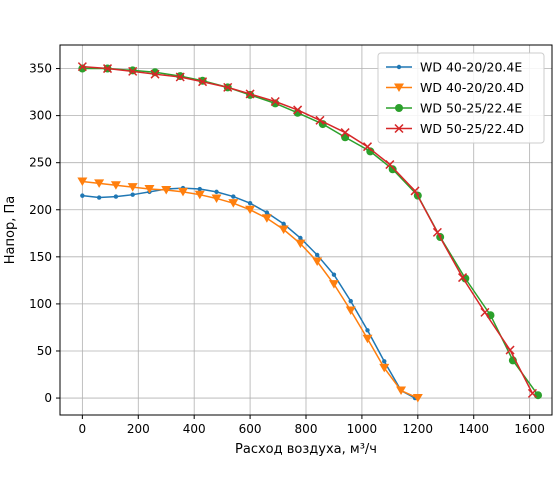  Describe the element at coordinates (40, 210) in the screenshot. I see `y-tick-label: 200` at that location.